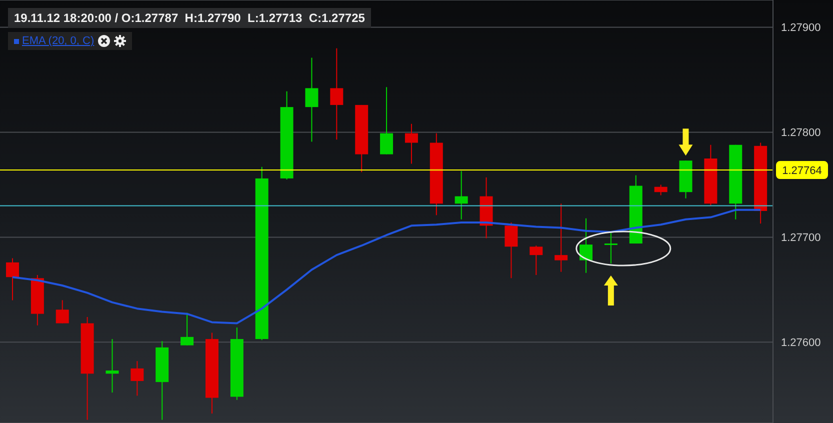 Image resolution: width=833 pixels, height=423 pixels. Describe the element at coordinates (189, 18) in the screenshot. I see `text: 19.11.12 18:20:00 / O:1.27787 H:1.27790 L:1.27713 C:1.27725` at that location.